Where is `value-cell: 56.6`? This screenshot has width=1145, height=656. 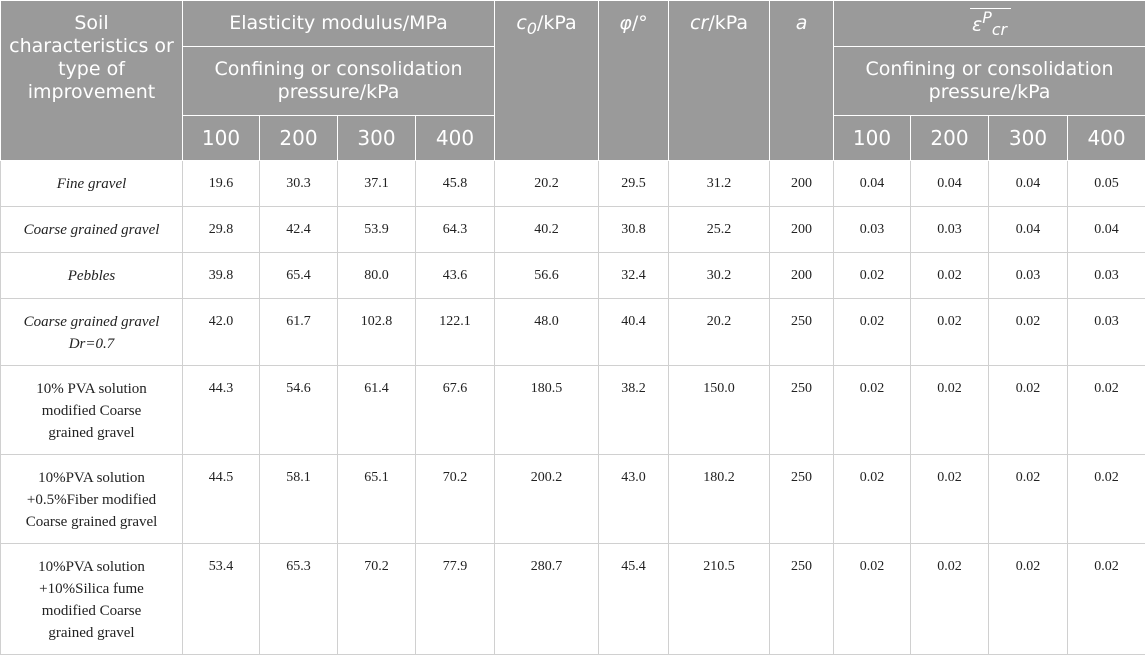
value-cell: 56.6 is located at coordinates (547, 275).